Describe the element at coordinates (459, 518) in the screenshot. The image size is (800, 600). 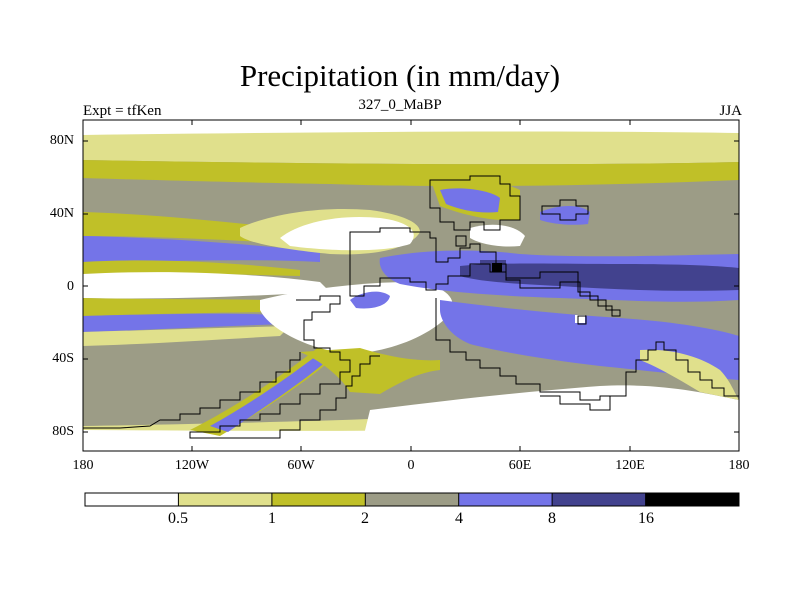
I see `colorbar-label-4: 4` at that location.